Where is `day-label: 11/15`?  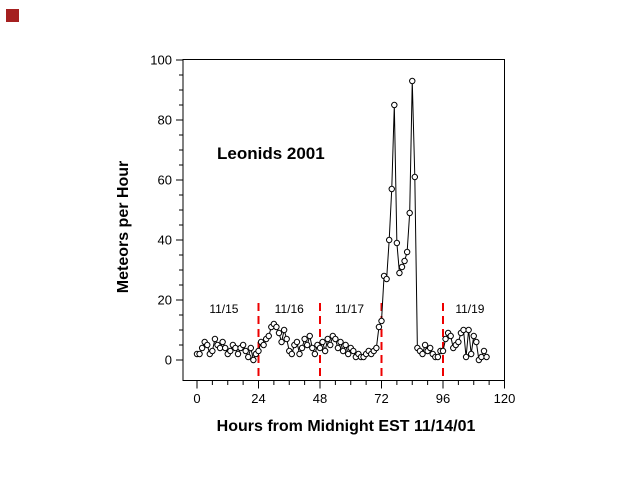 day-label: 11/15 is located at coordinates (223, 309).